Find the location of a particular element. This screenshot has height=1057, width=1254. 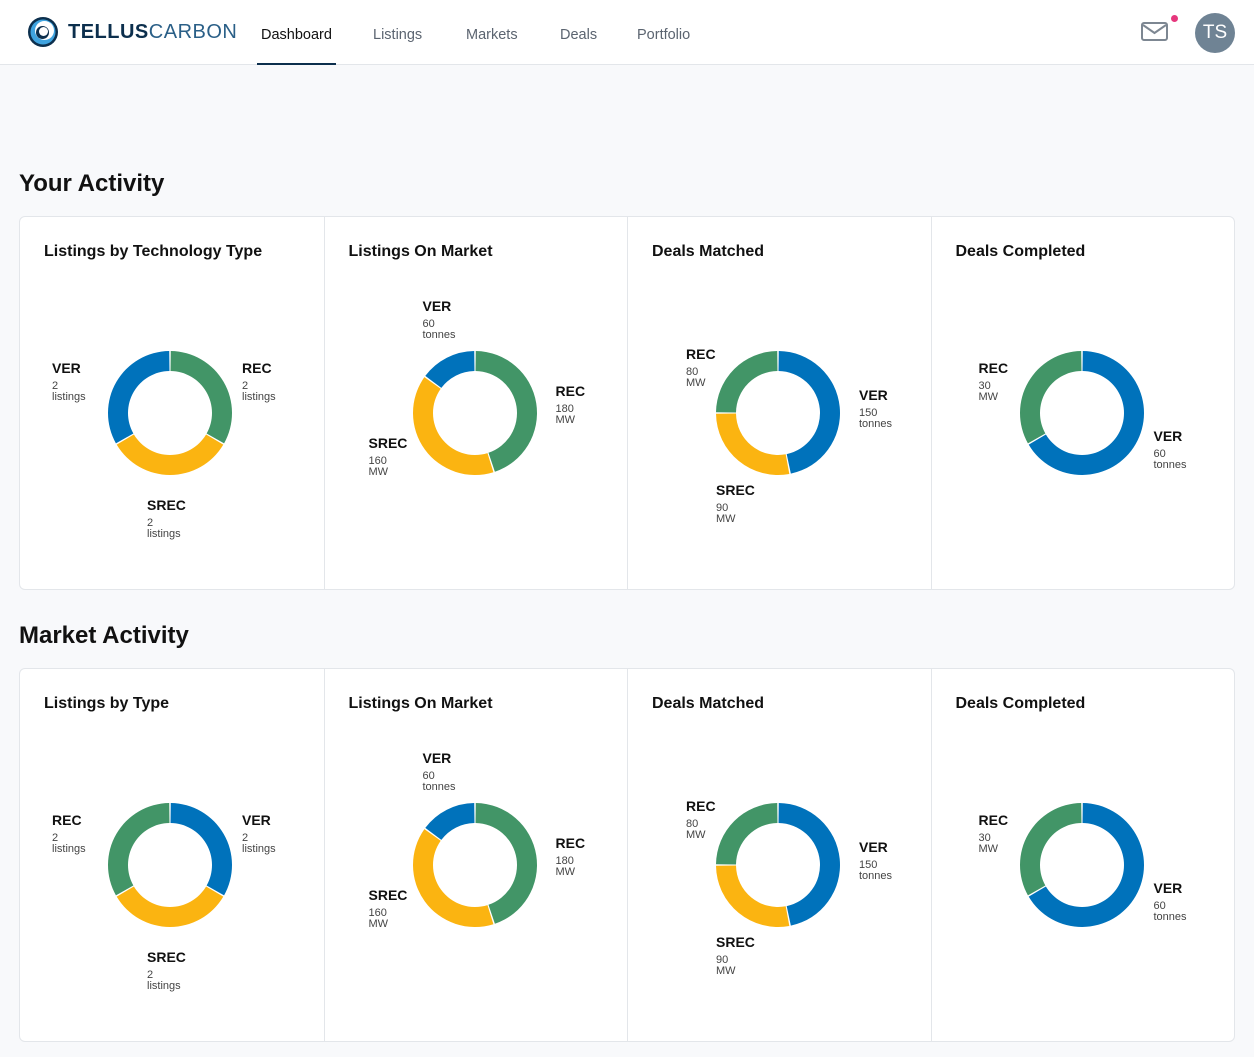

brand-logo: TELLUSCARBON is located at coordinates (131, 32).